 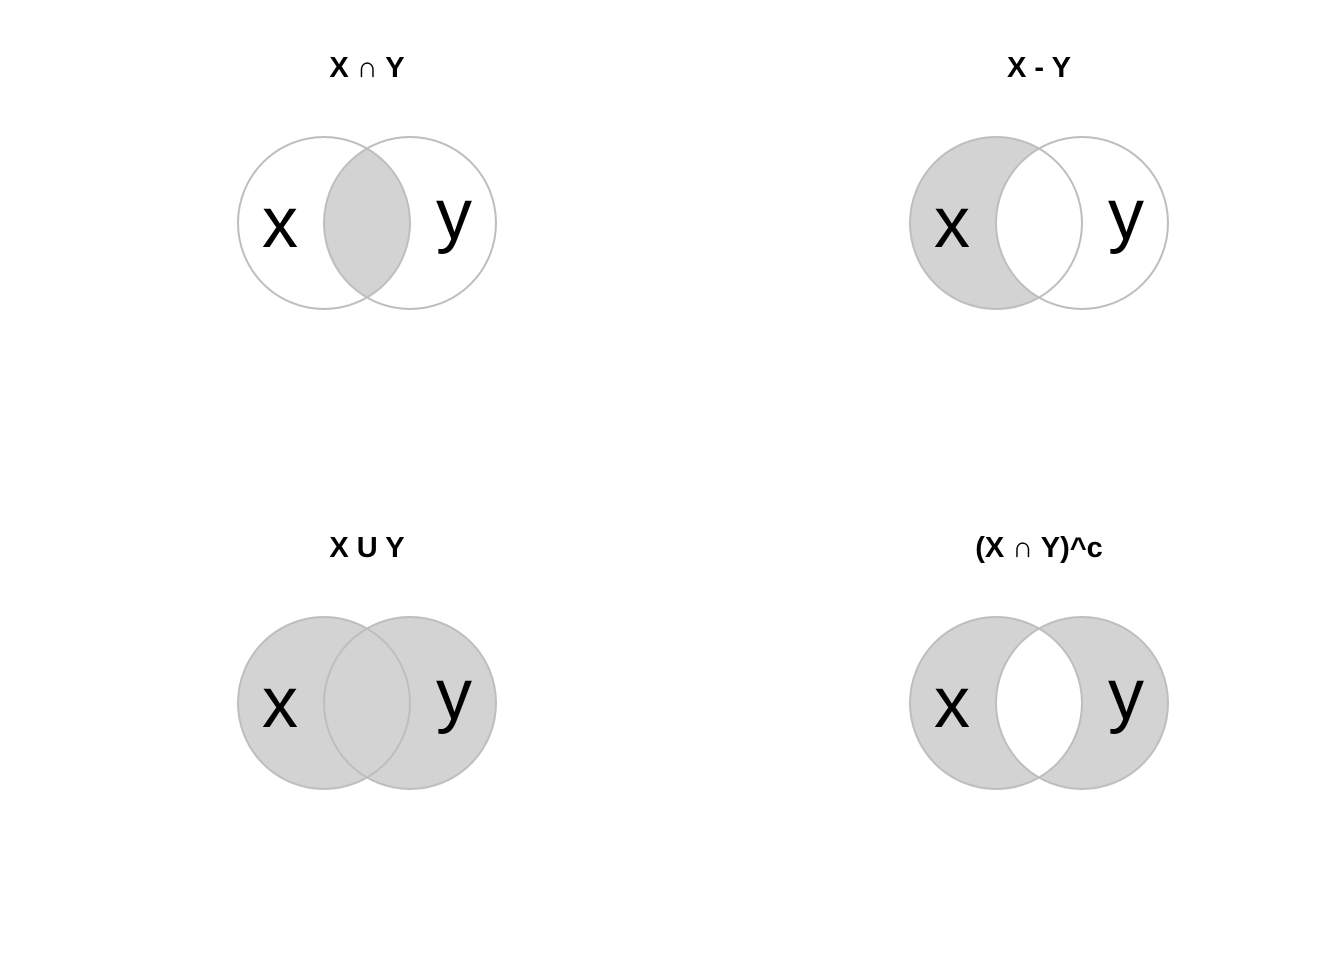 I want to click on venn-panel-union: X U Y x y, so click(x=367, y=661).